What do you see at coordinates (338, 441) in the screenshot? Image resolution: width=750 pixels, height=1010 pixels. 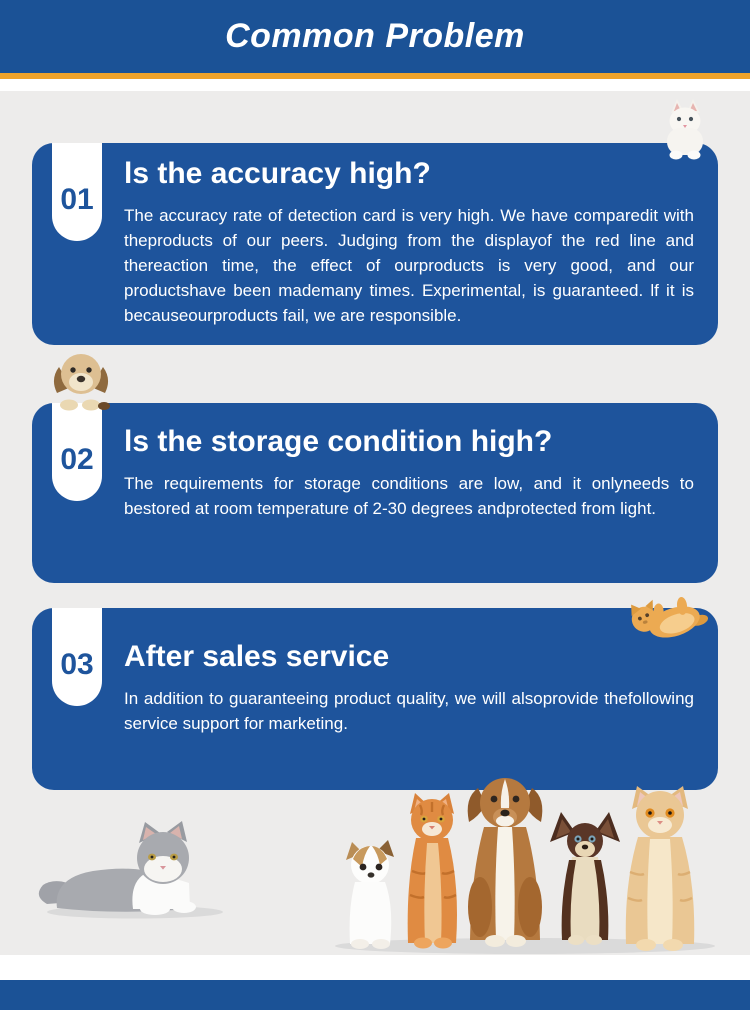 I see `card-title: ls the storage condition high?` at bounding box center [338, 441].